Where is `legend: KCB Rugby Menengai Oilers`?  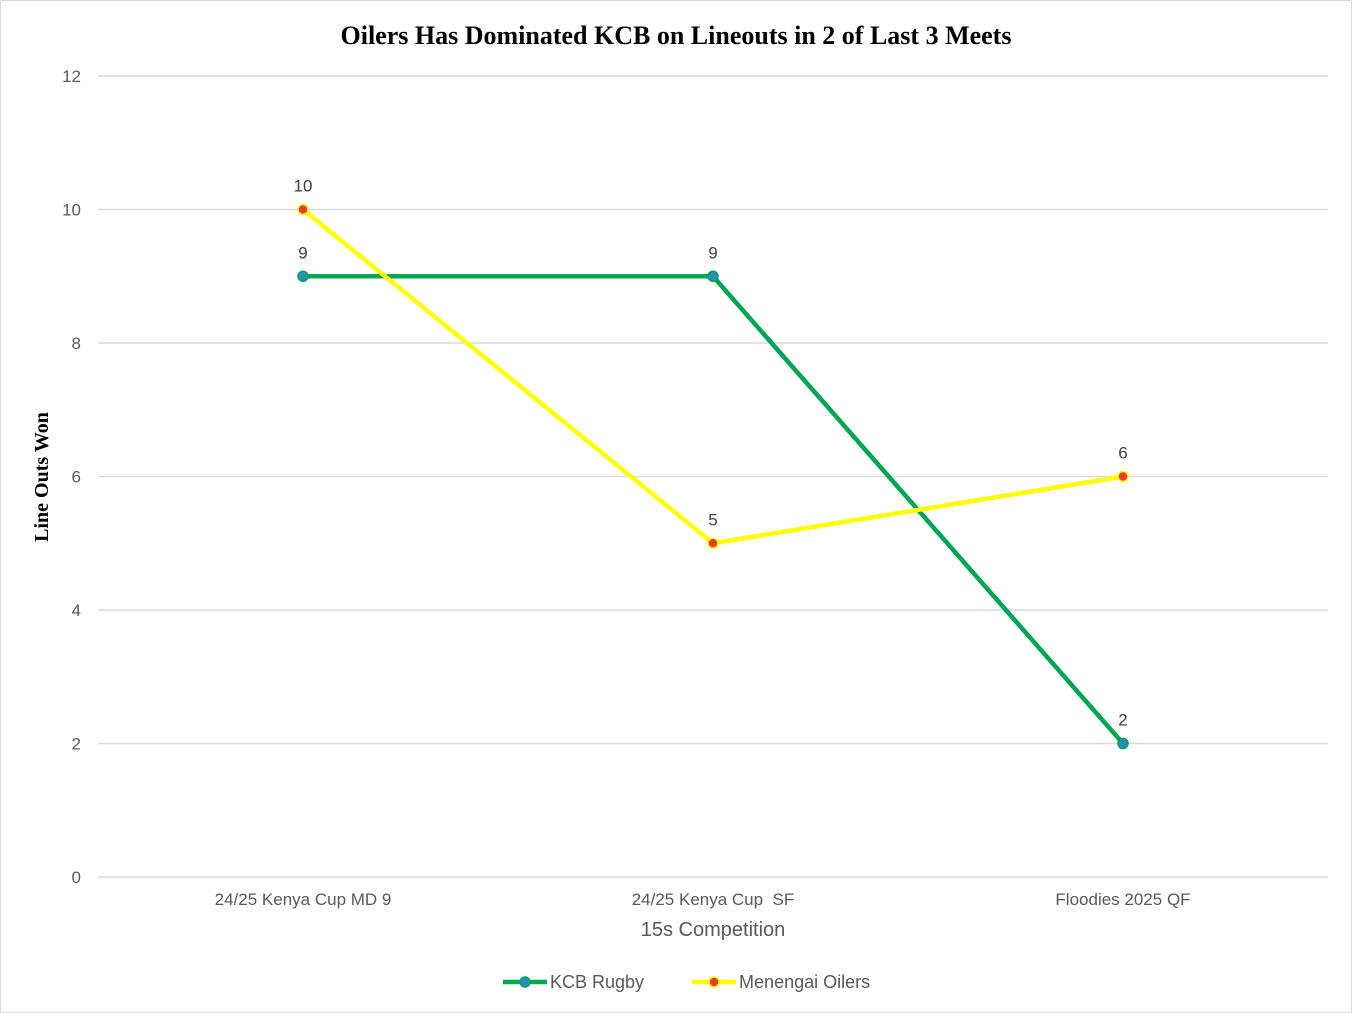 legend: KCB Rugby Menengai Oilers is located at coordinates (686, 982).